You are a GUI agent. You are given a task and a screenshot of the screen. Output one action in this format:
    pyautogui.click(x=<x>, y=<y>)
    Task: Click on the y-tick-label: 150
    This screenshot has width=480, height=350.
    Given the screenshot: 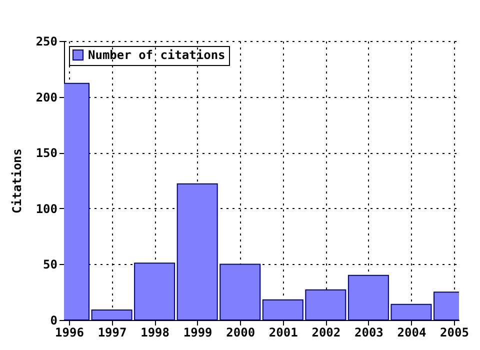 What is the action you would take?
    pyautogui.click(x=47, y=153)
    